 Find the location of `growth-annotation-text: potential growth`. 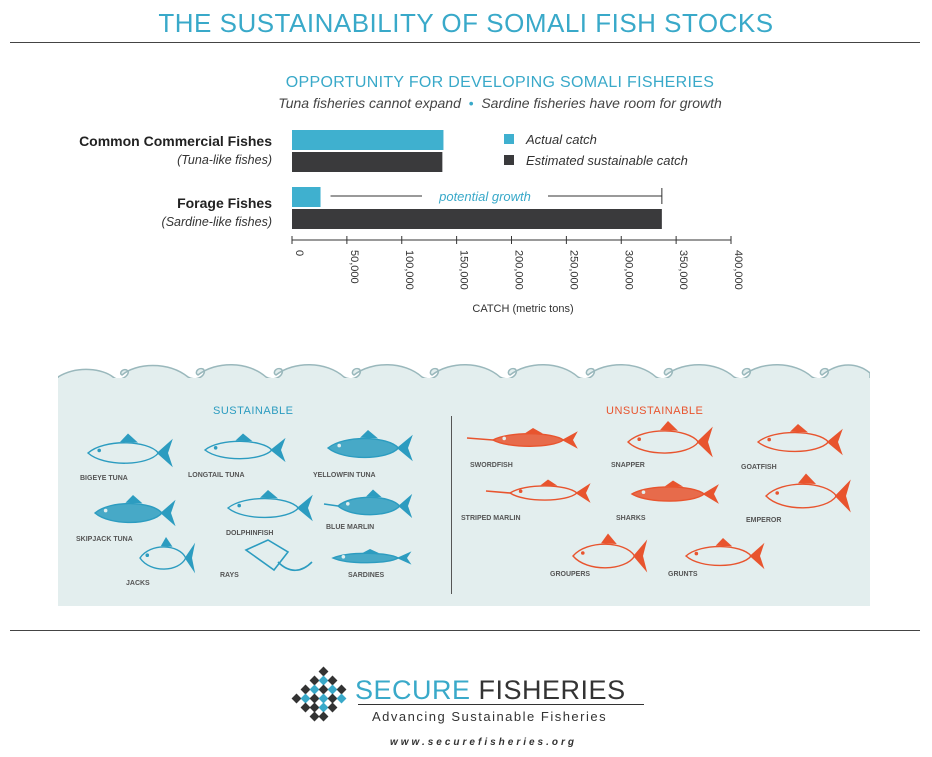

growth-annotation-text: potential growth is located at coordinates (484, 196).